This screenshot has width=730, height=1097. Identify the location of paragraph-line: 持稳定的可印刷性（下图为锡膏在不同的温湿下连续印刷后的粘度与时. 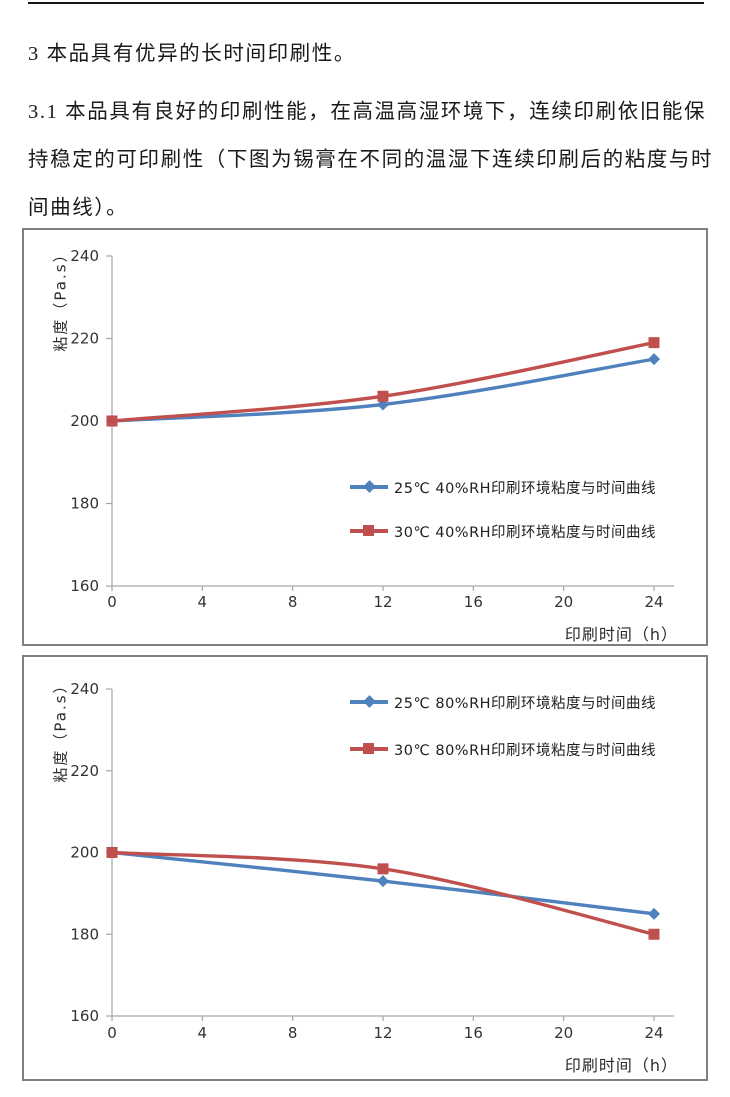
(371, 160).